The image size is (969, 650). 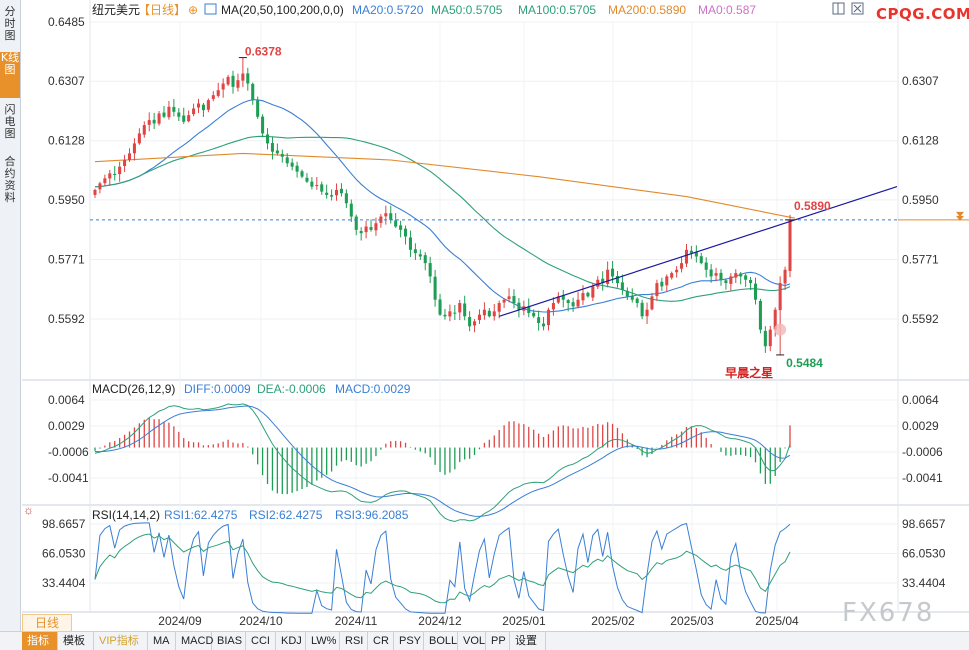 I want to click on toolbar-item-15: 设置, so click(x=528, y=641).